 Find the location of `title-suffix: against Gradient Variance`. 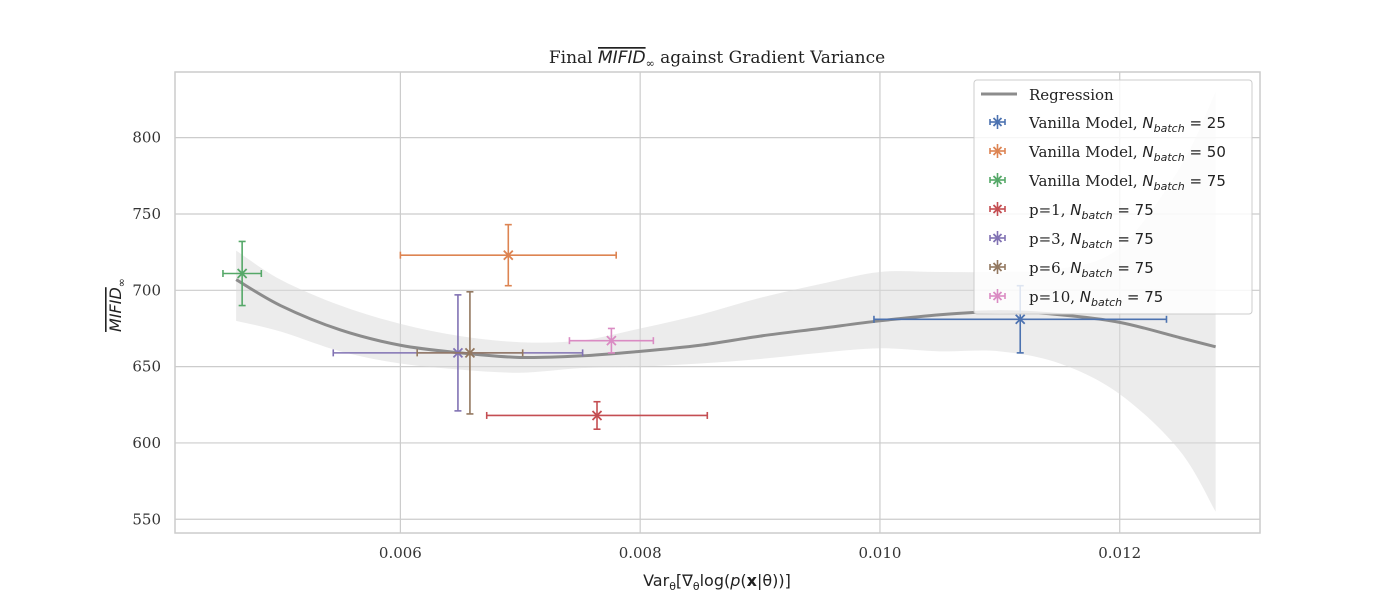

title-suffix: against Gradient Variance is located at coordinates (770, 58).